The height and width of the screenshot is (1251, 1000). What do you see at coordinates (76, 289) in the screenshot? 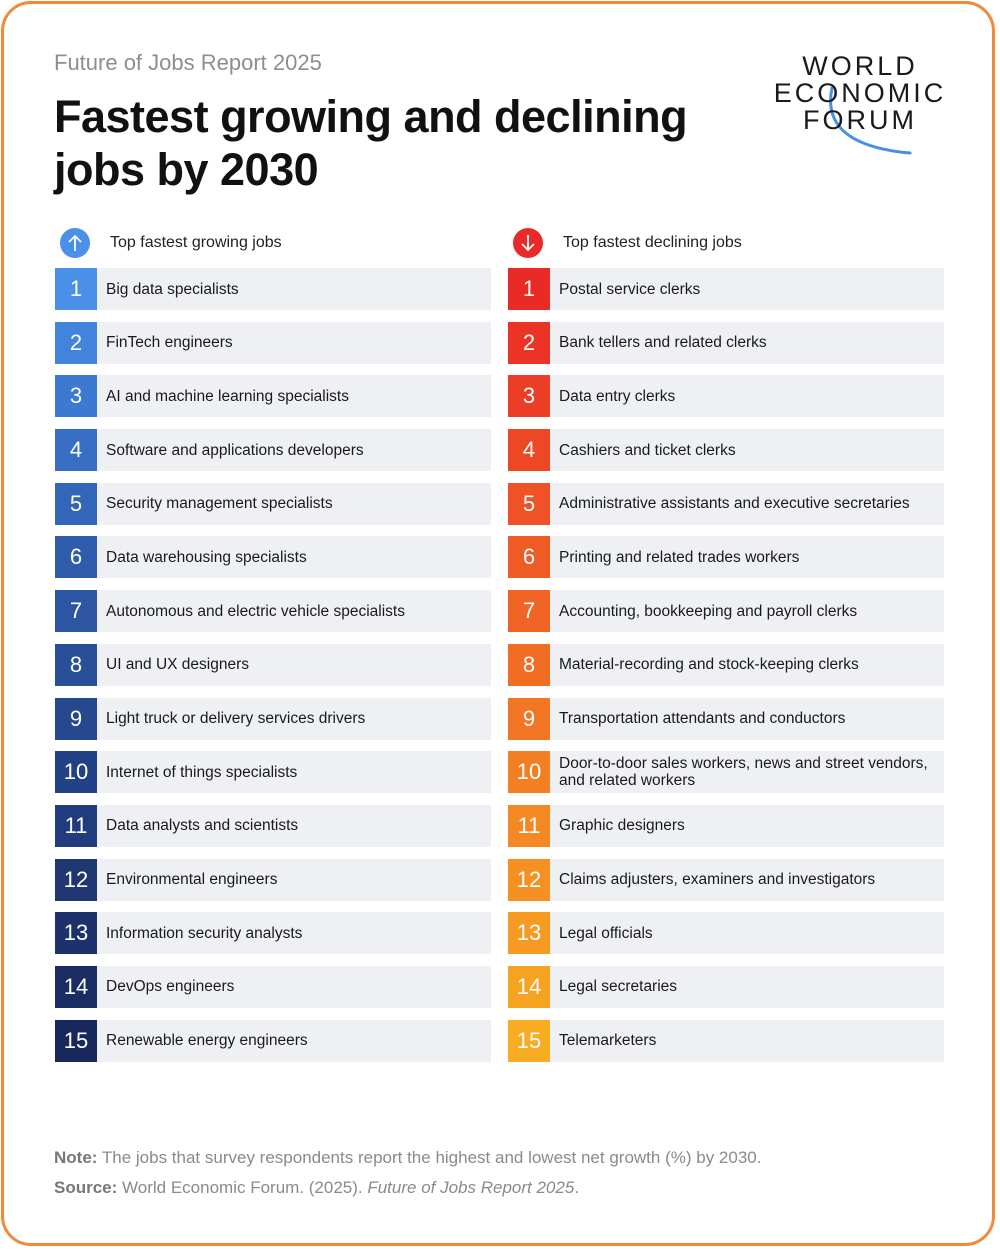
I see `growing-rank-badge: 1` at bounding box center [76, 289].